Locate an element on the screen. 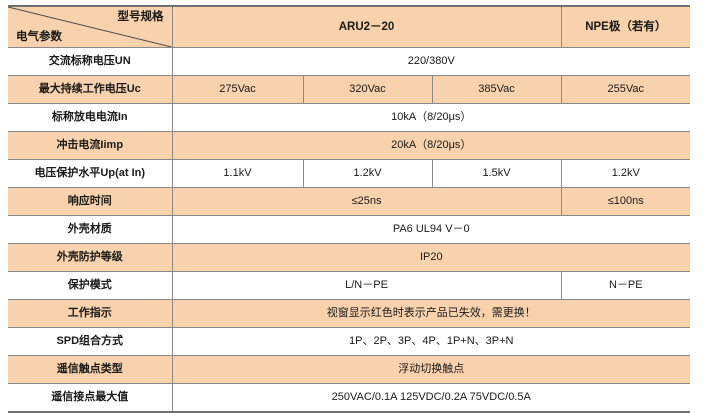 Image resolution: width=706 pixels, height=413 pixels. table-row: 外壳防护等级 IP20 is located at coordinates (349, 257).